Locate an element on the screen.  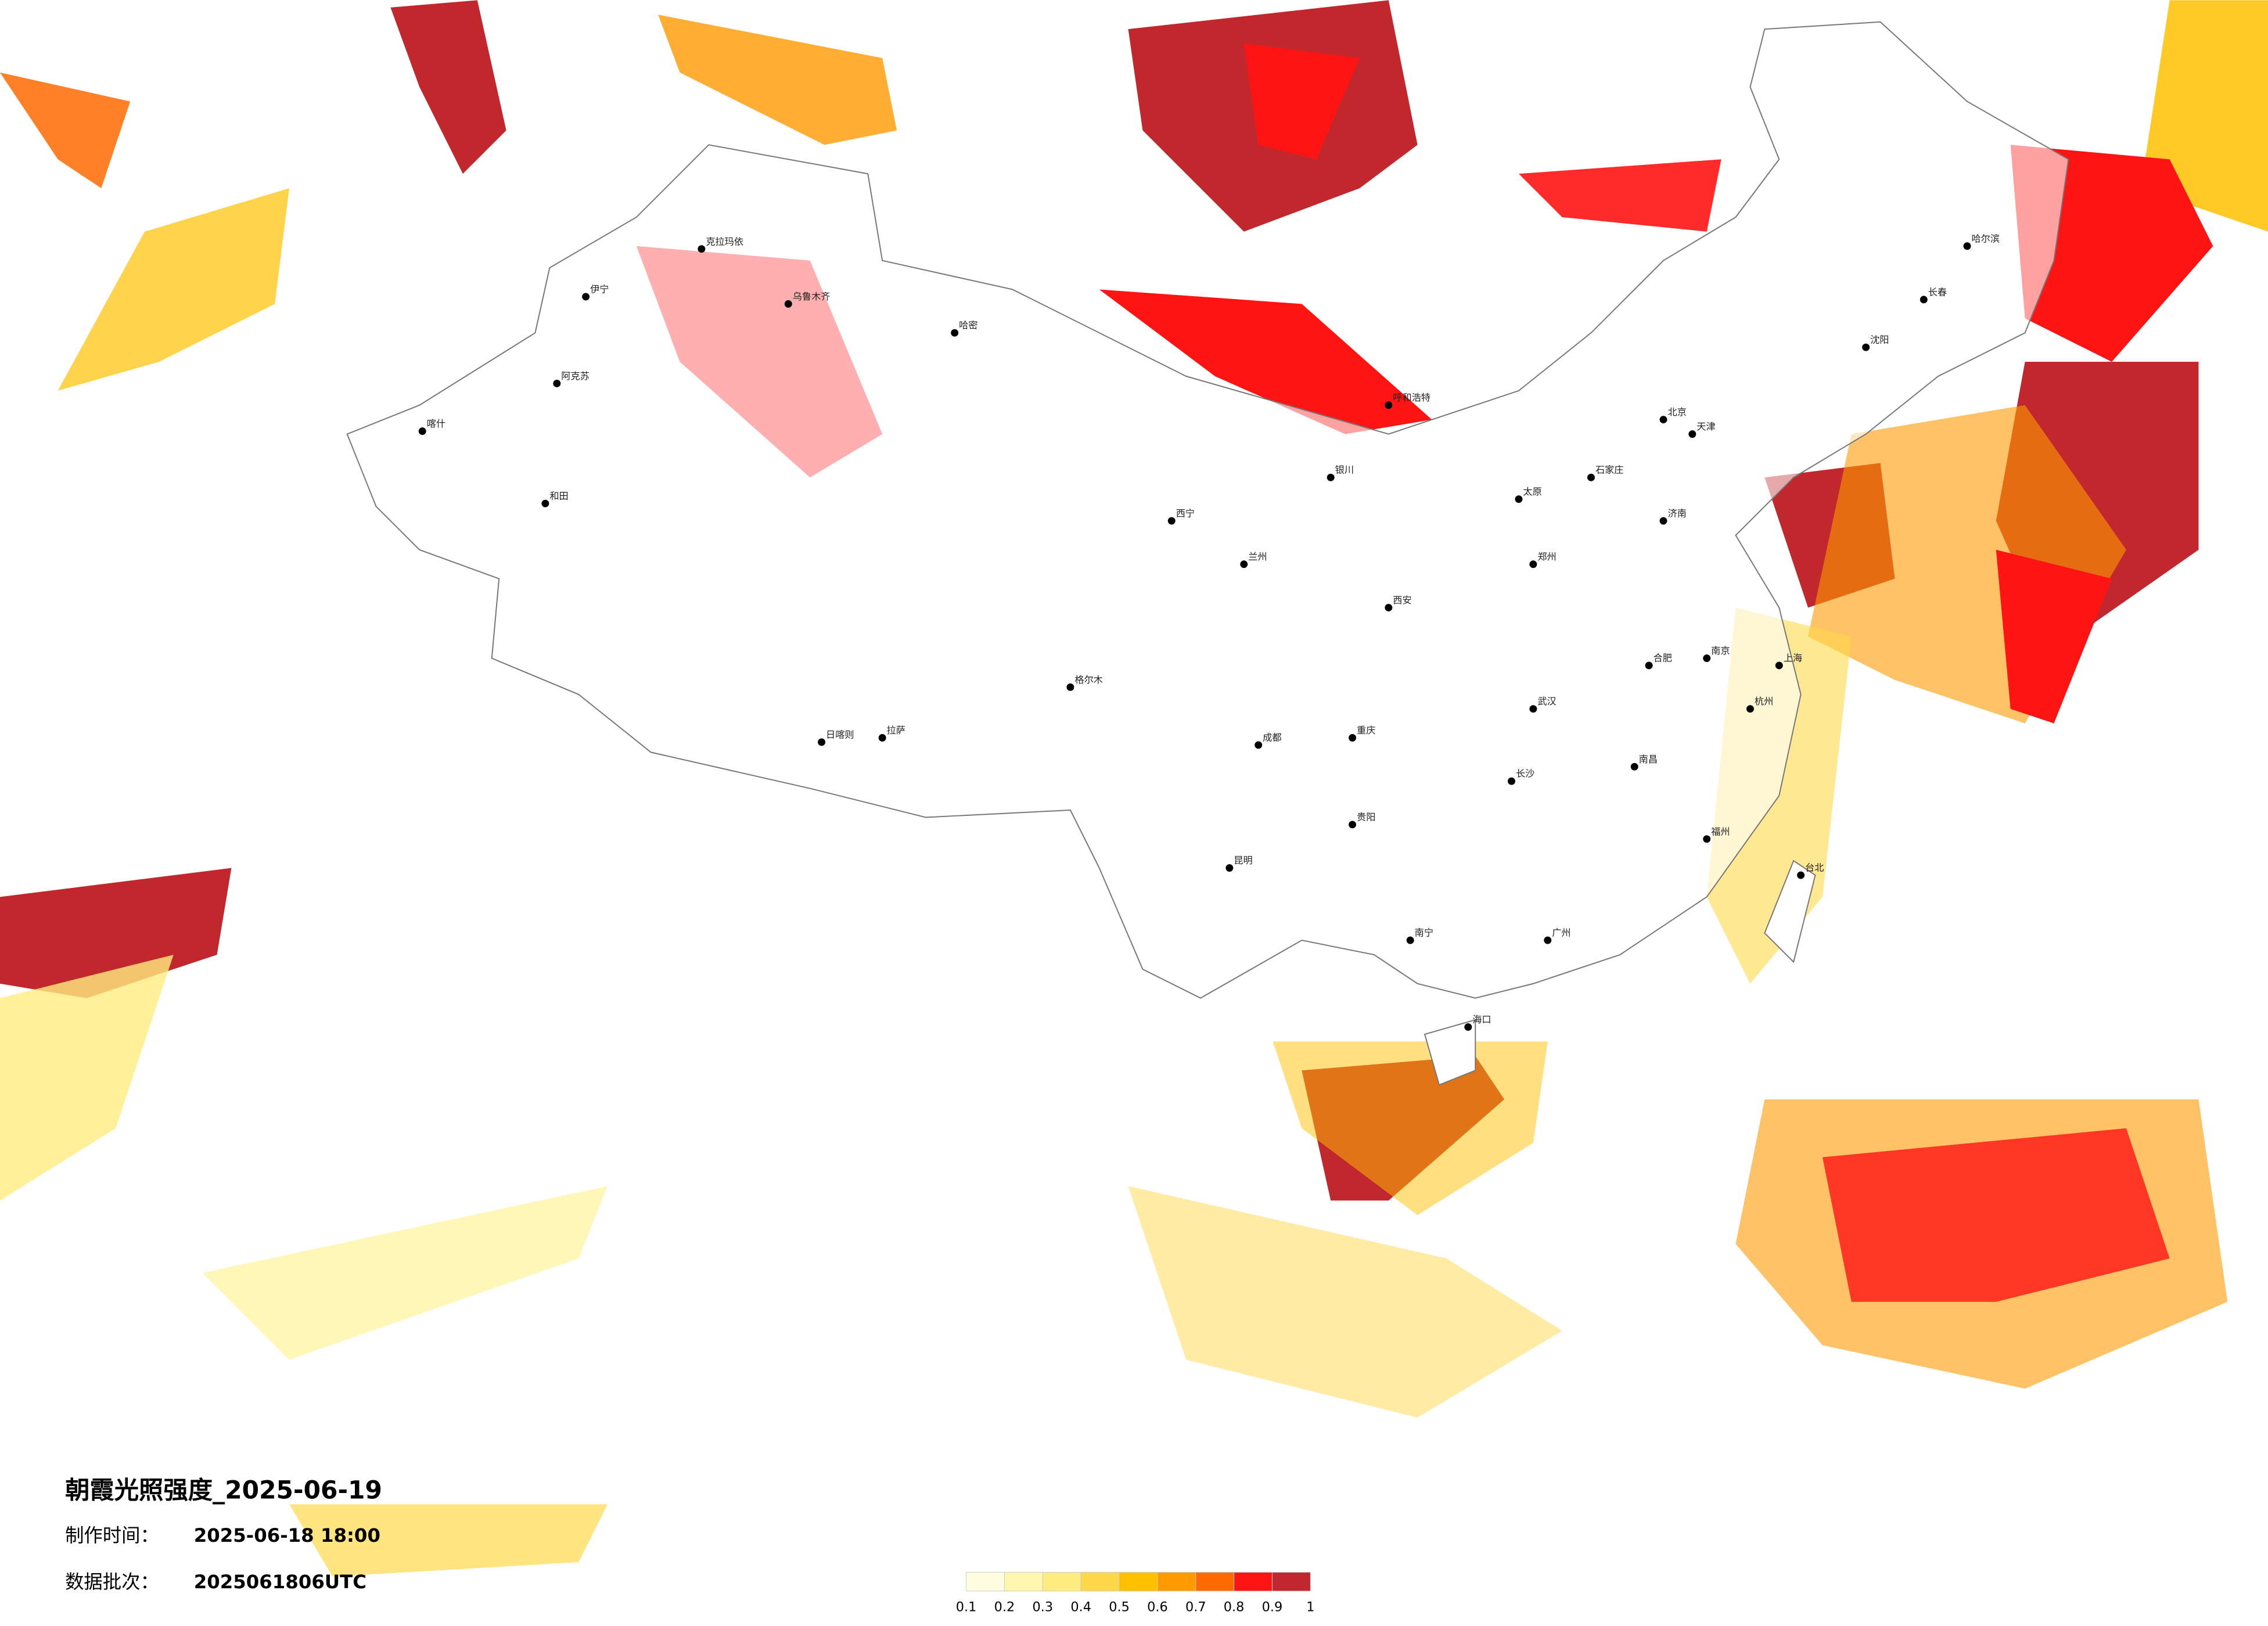
taiwan is located at coordinates (1790, 911).